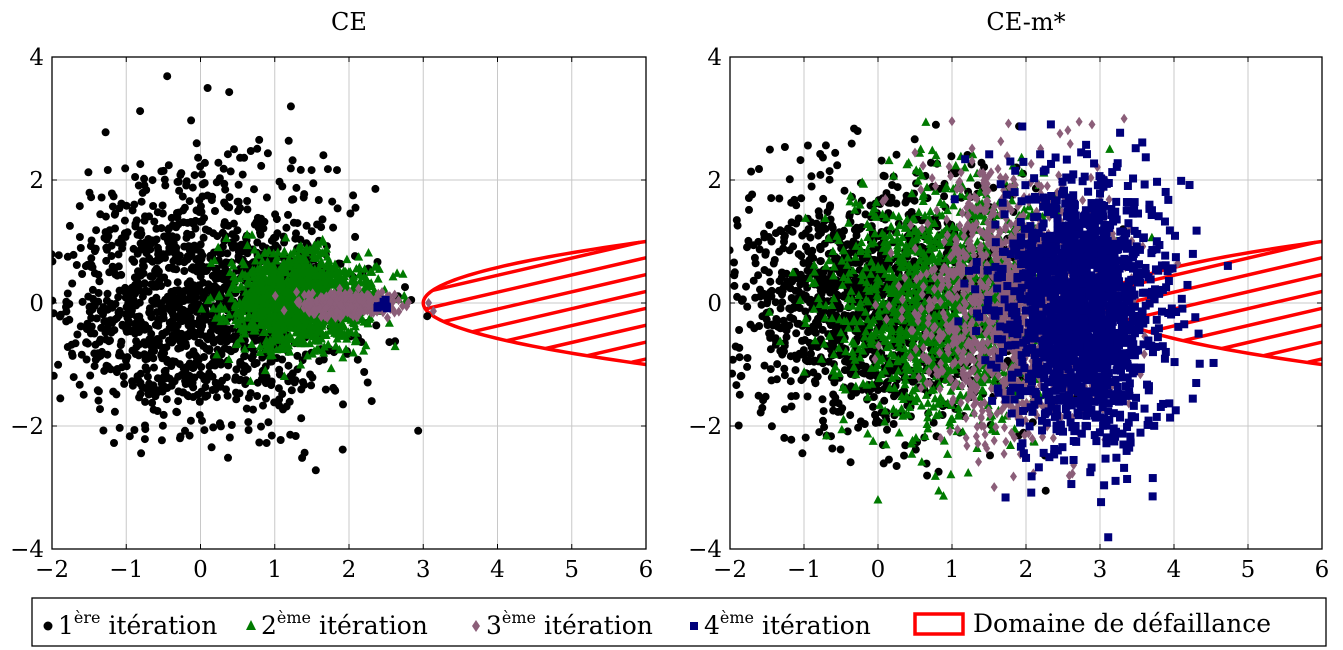 The height and width of the screenshot is (650, 1343). I want to click on x-tick-label: 1, so click(274, 570).